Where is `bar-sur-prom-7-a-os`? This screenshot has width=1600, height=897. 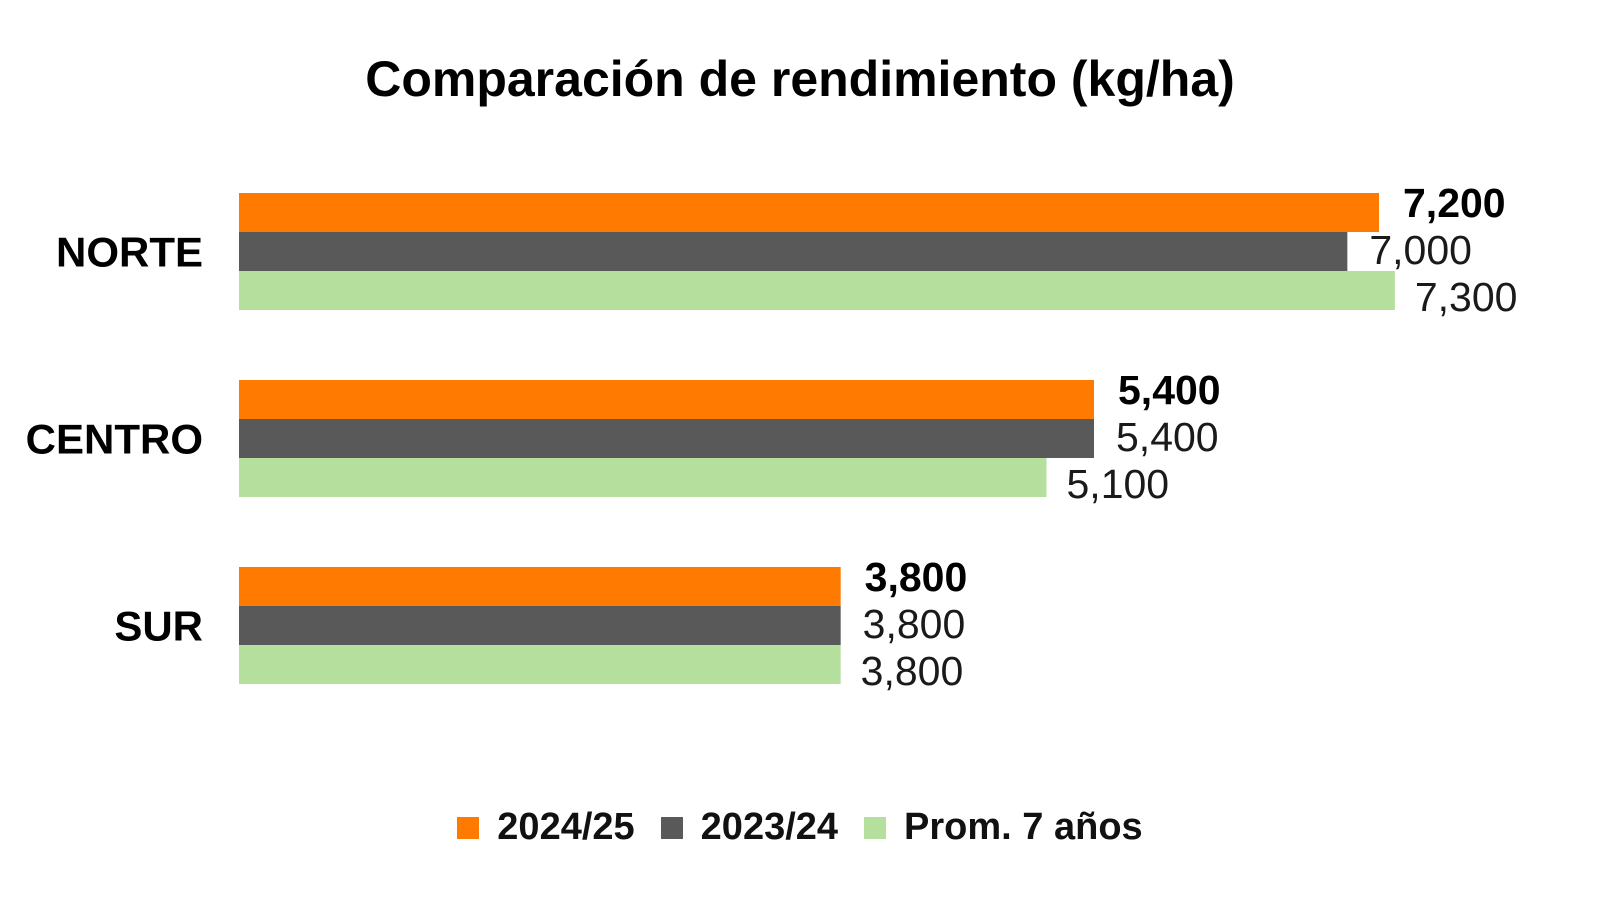
bar-sur-prom-7-a-os is located at coordinates (540, 664).